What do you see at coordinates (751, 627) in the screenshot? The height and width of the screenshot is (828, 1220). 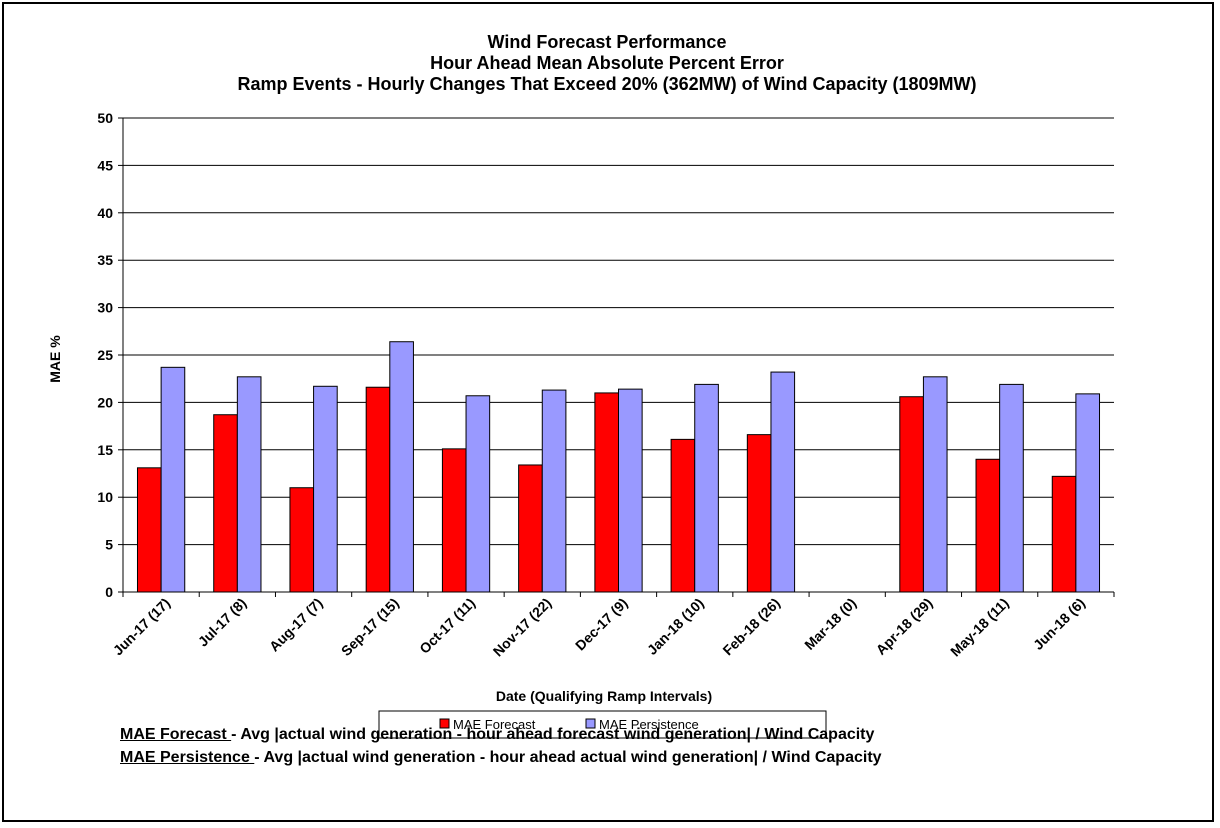 I see `x-tick-label: Feb-18 (26)` at bounding box center [751, 627].